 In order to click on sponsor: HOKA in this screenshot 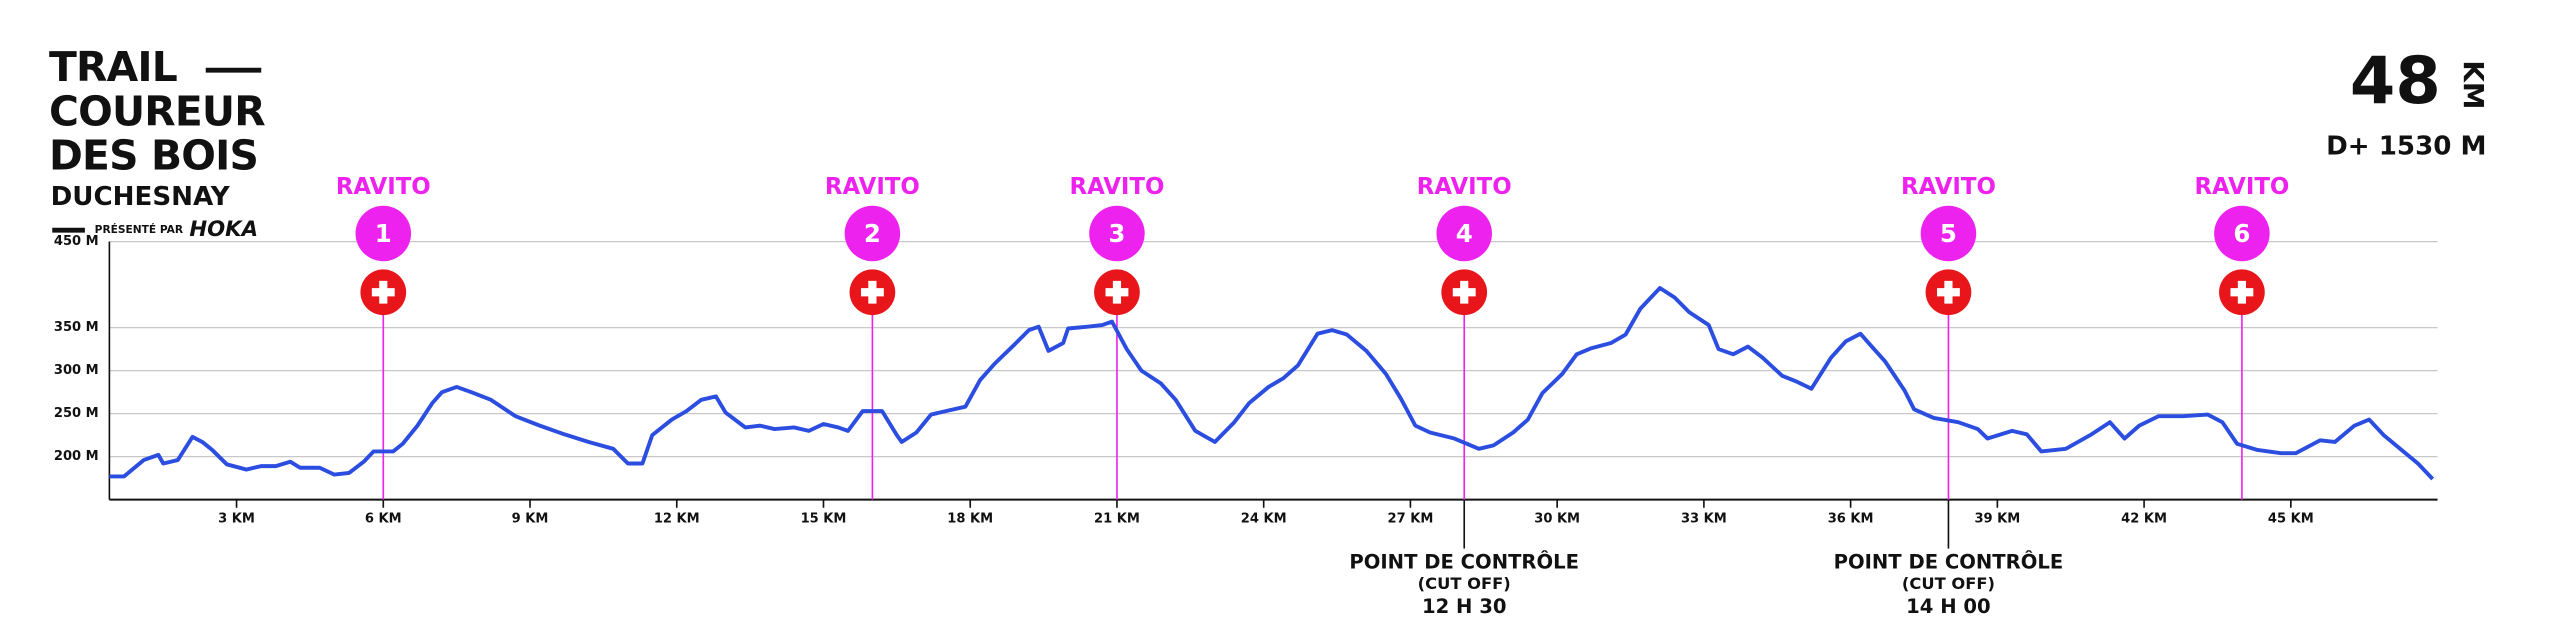, I will do `click(223, 229)`.